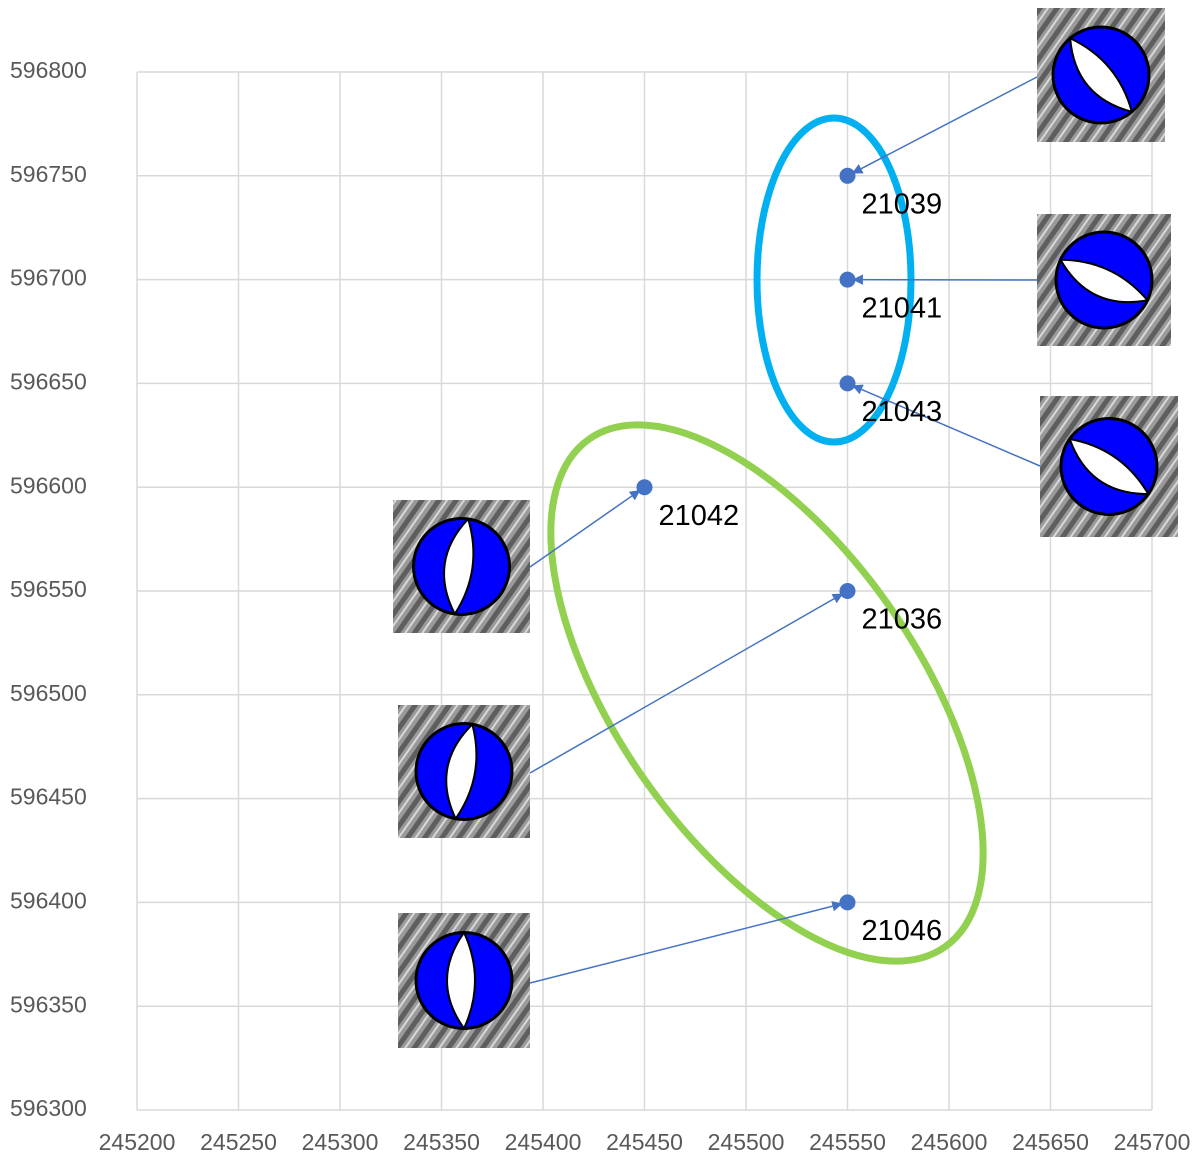 The width and height of the screenshot is (1204, 1164). Describe the element at coordinates (137, 1142) in the screenshot. I see `x-tick-label: 245200` at that location.